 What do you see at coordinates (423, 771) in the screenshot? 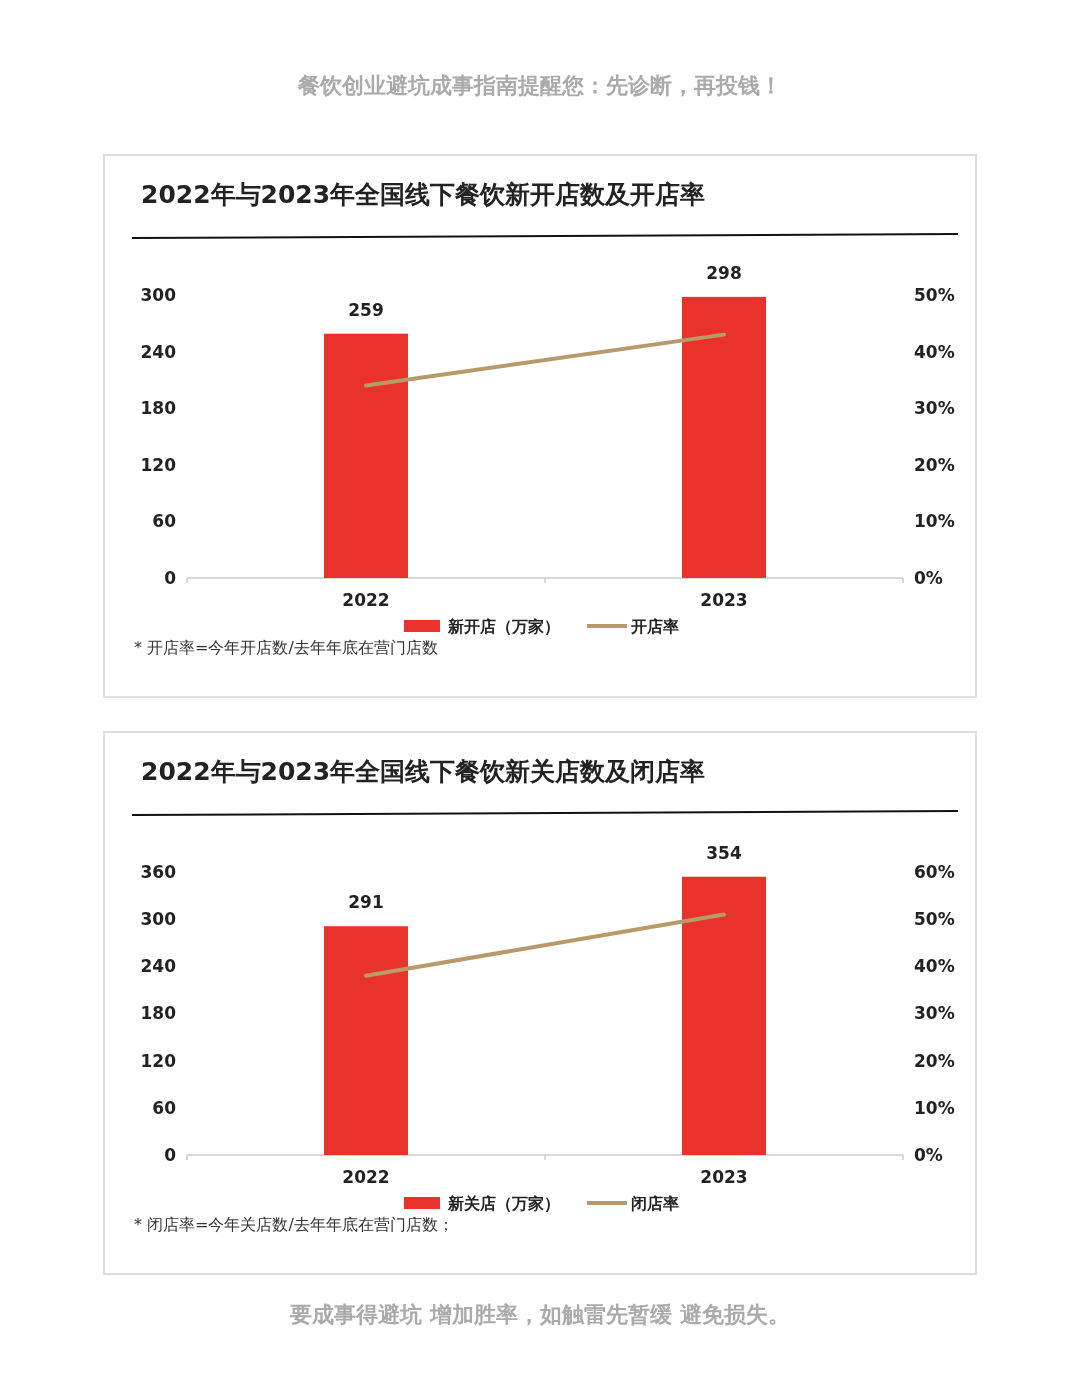
I see `chart-title: 2022年与2023年全国线下餐饮新关店数及闭店率` at bounding box center [423, 771].